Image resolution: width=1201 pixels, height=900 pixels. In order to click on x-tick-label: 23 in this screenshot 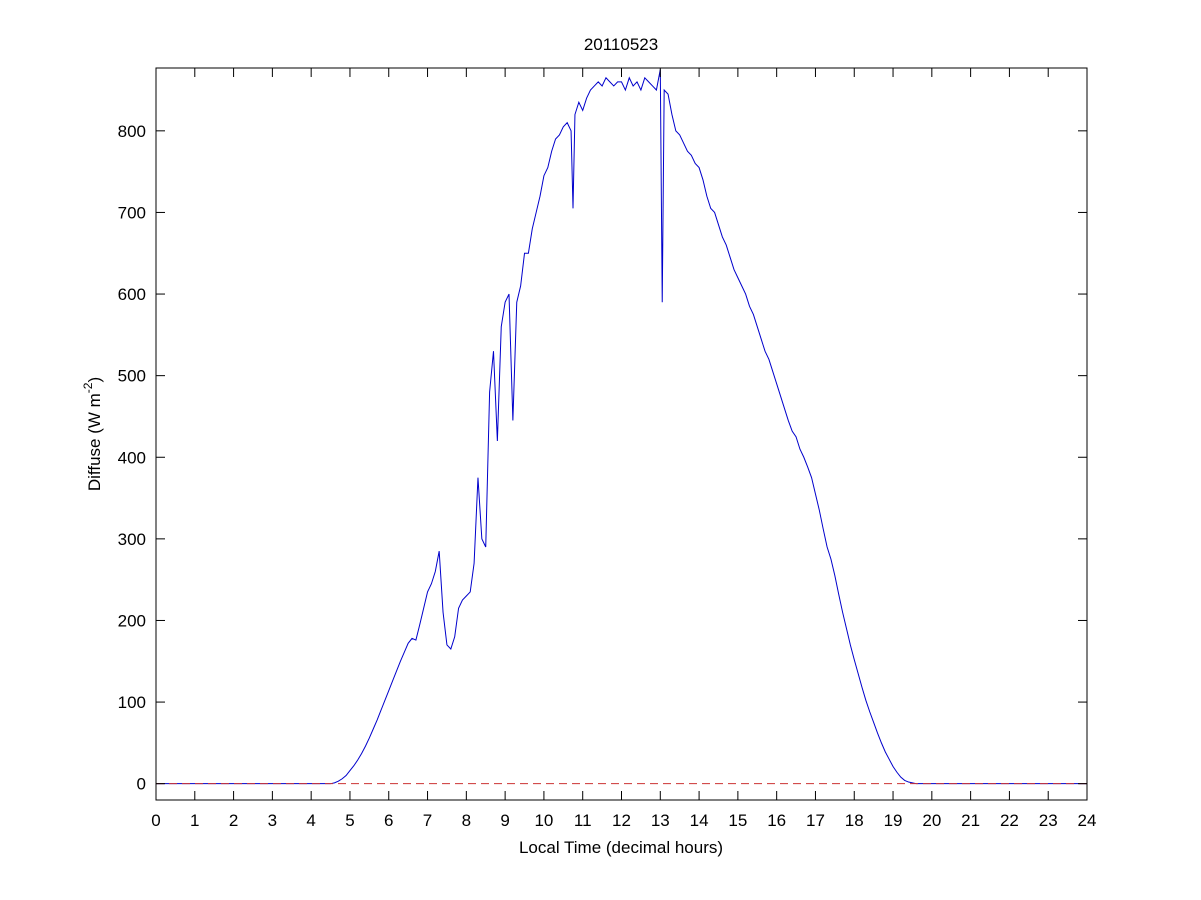, I will do `click(1048, 820)`.